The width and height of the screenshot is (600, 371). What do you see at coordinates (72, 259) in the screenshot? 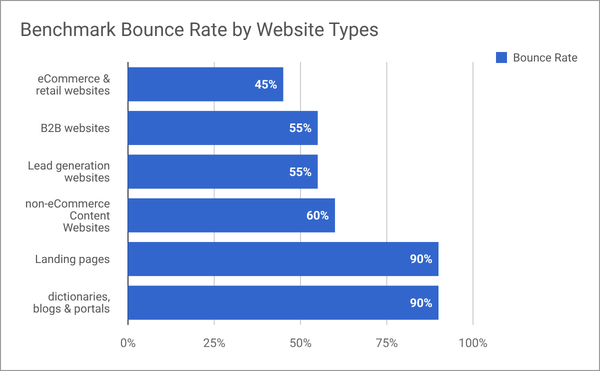
I see `y-tick-label: Landing pages` at bounding box center [72, 259].